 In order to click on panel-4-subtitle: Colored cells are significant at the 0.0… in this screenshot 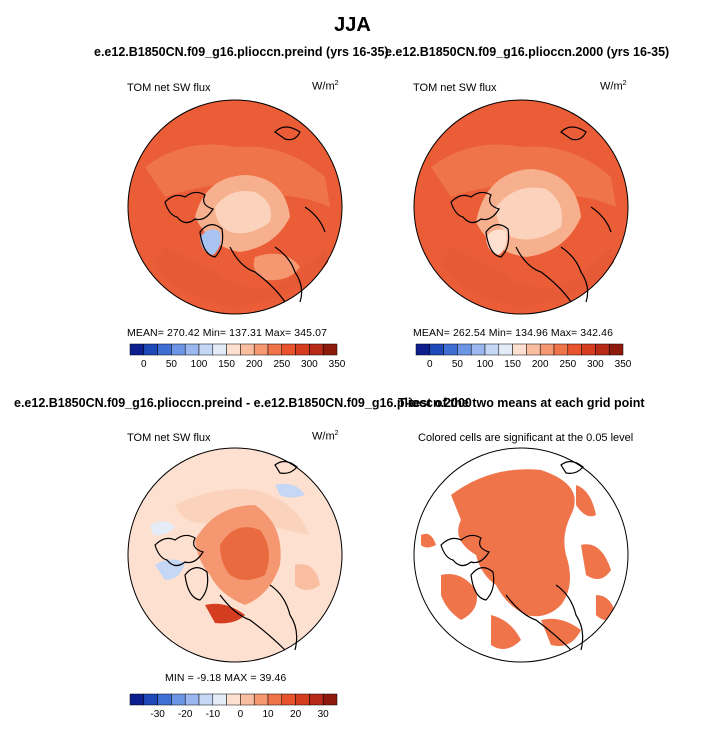, I will do `click(526, 438)`.